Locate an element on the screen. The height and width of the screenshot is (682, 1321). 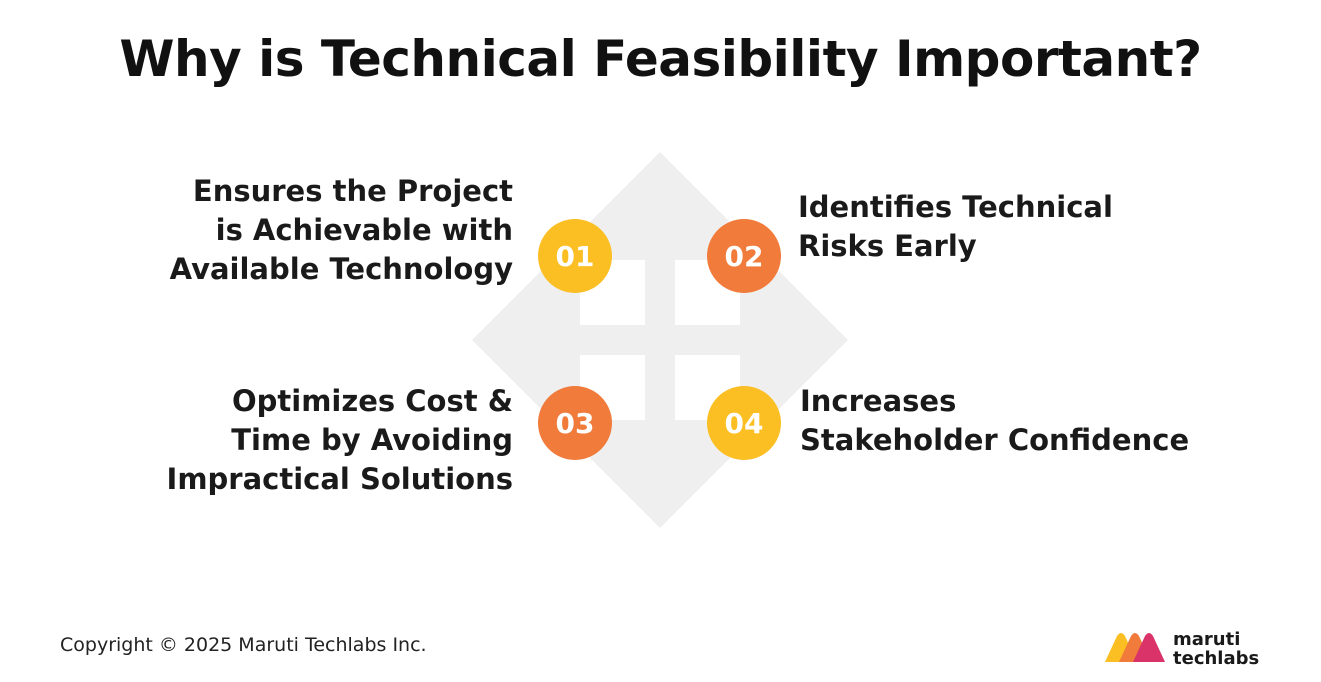
item-04-line-2: Stakeholder Confidence is located at coordinates (995, 440).